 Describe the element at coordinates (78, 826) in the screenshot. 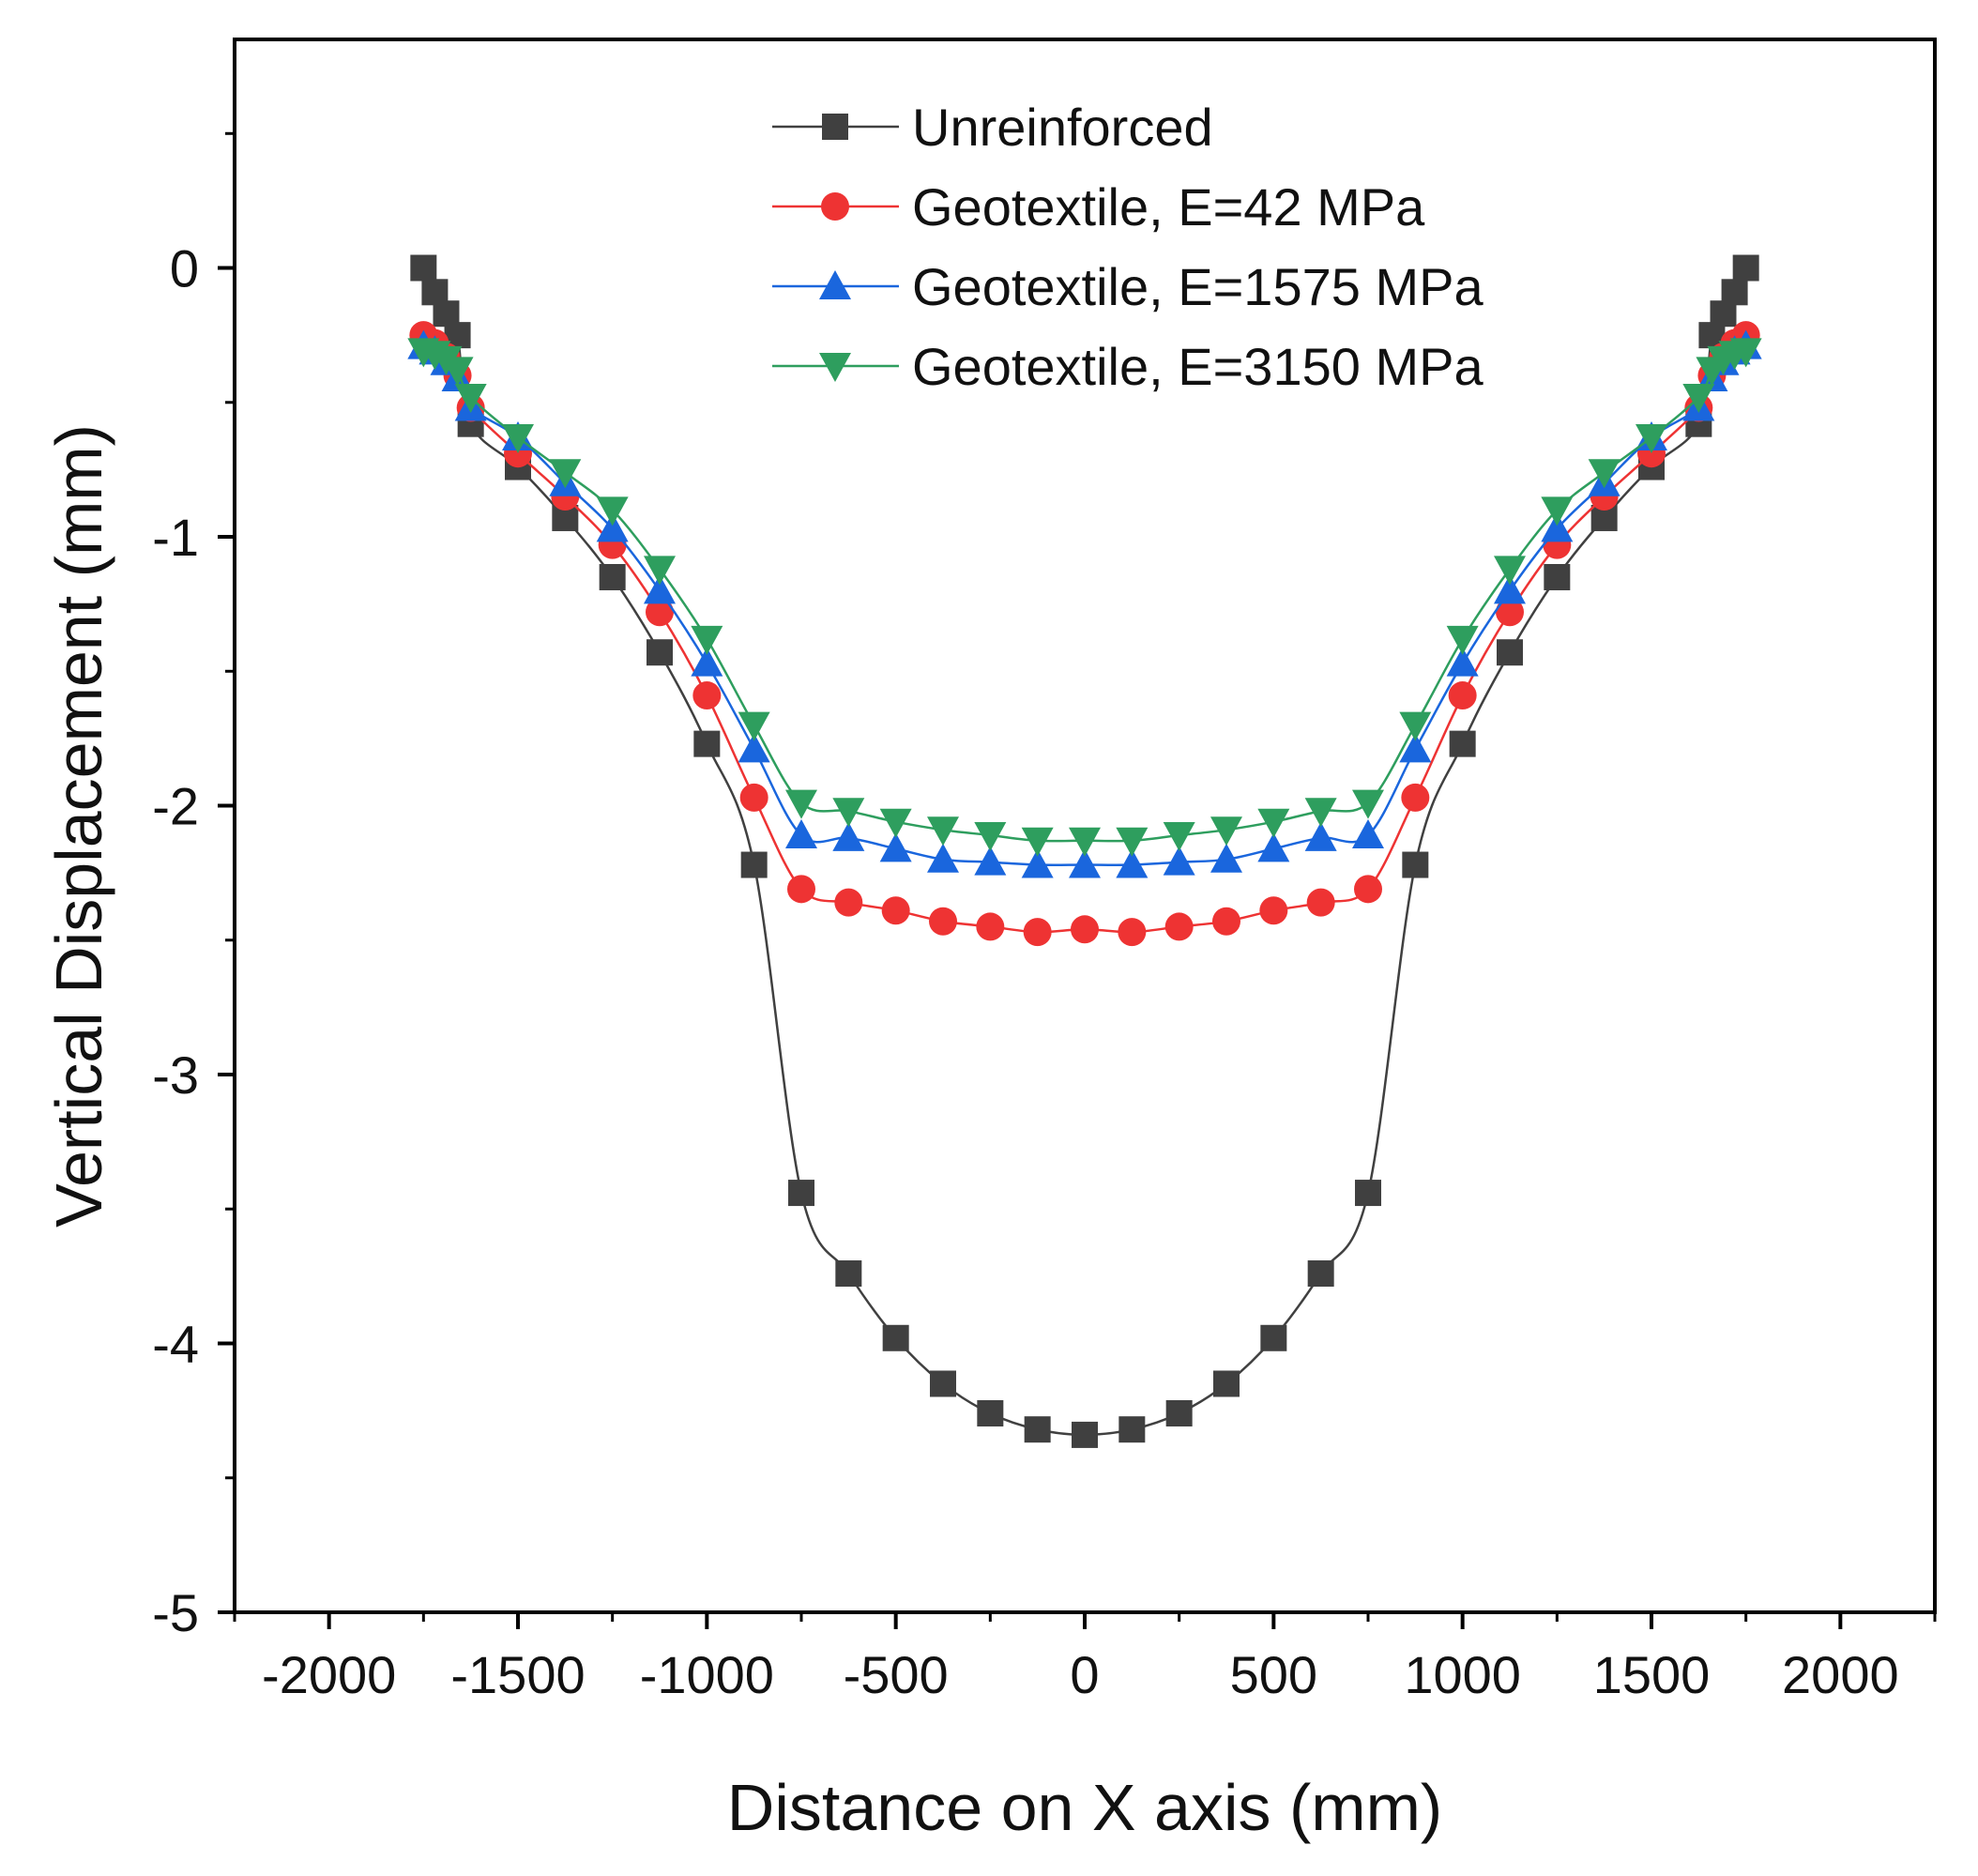

I see `y-axis-title: Vertical Displacement (mm)` at that location.